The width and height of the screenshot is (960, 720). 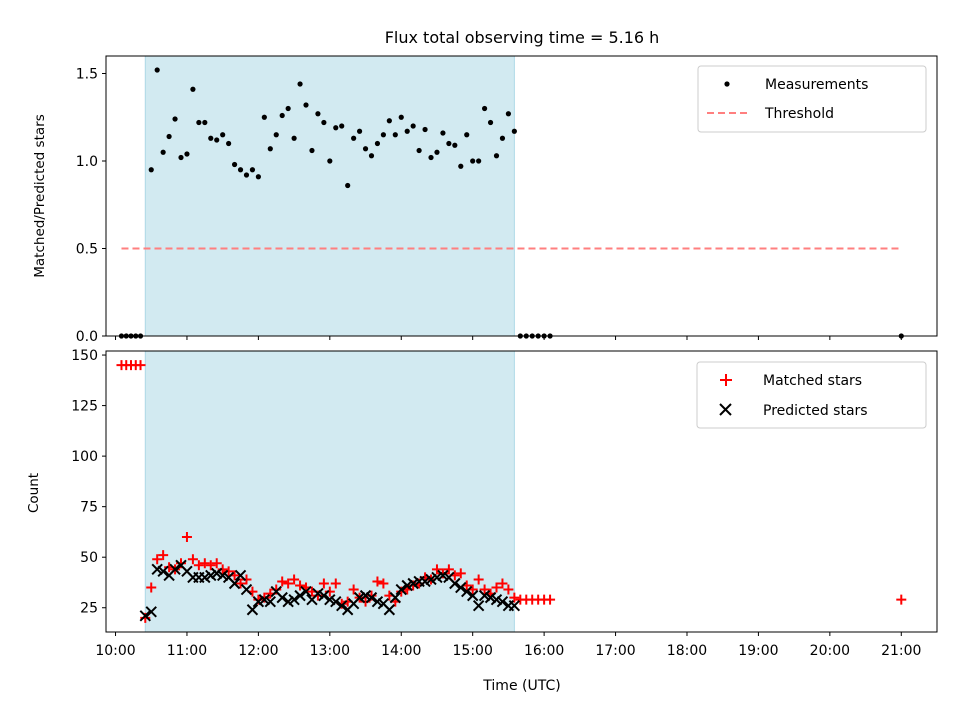 What do you see at coordinates (830, 651) in the screenshot?
I see `x-tick-label: 20:00` at bounding box center [830, 651].